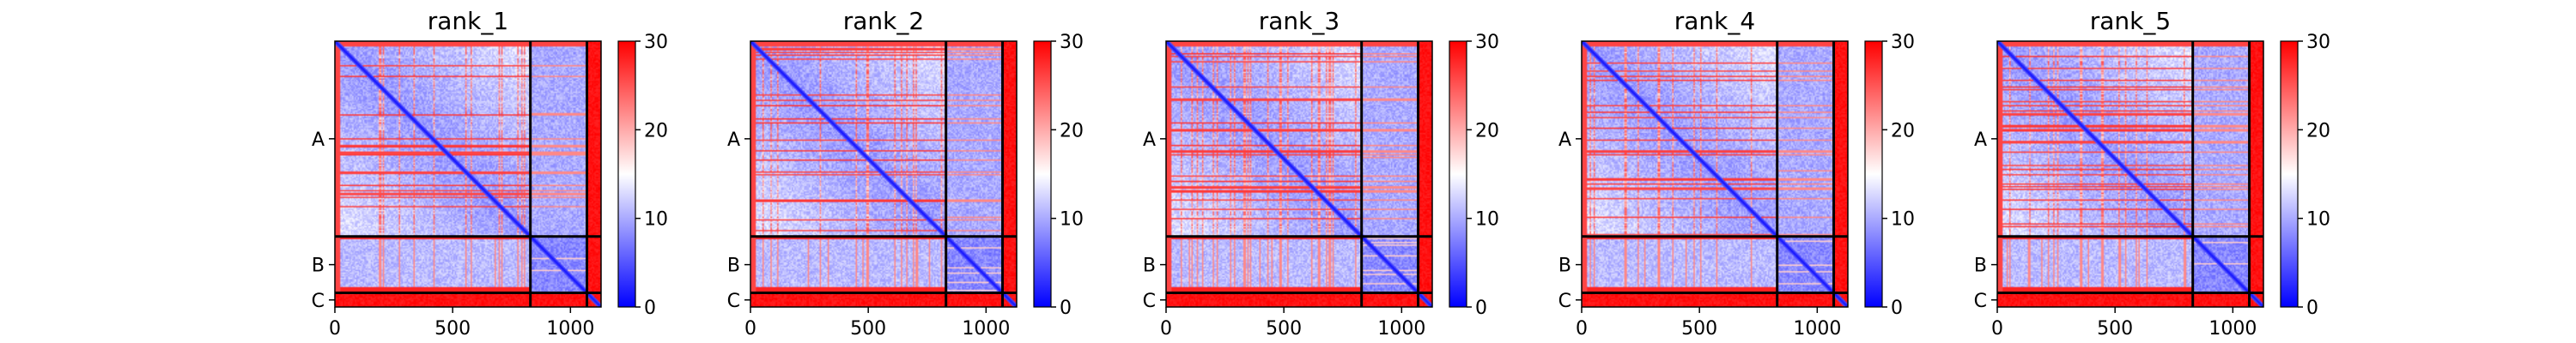 Image resolution: width=2576 pixels, height=343 pixels. Describe the element at coordinates (1299, 21) in the screenshot. I see `panel-title: rank_3` at that location.